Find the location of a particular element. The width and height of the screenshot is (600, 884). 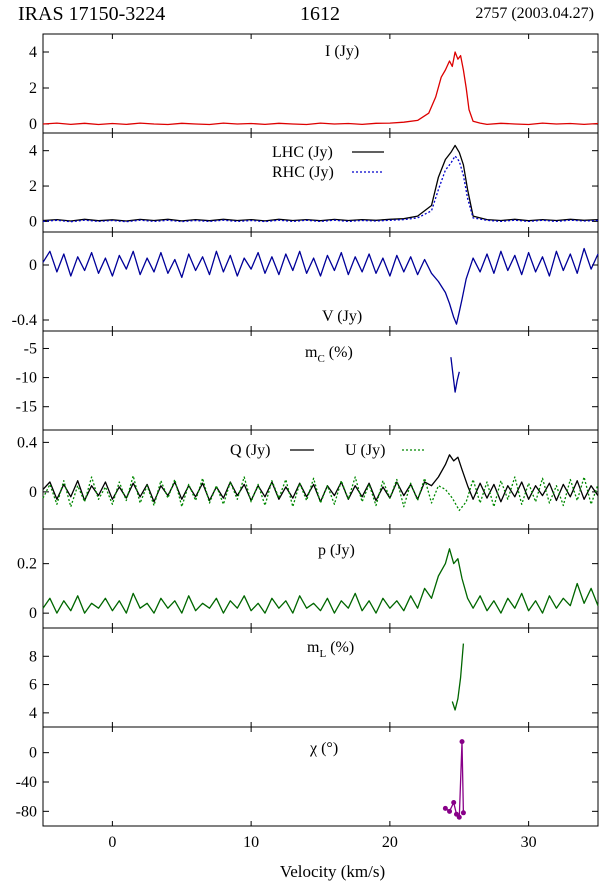

panel-frame-chi is located at coordinates (320, 776).